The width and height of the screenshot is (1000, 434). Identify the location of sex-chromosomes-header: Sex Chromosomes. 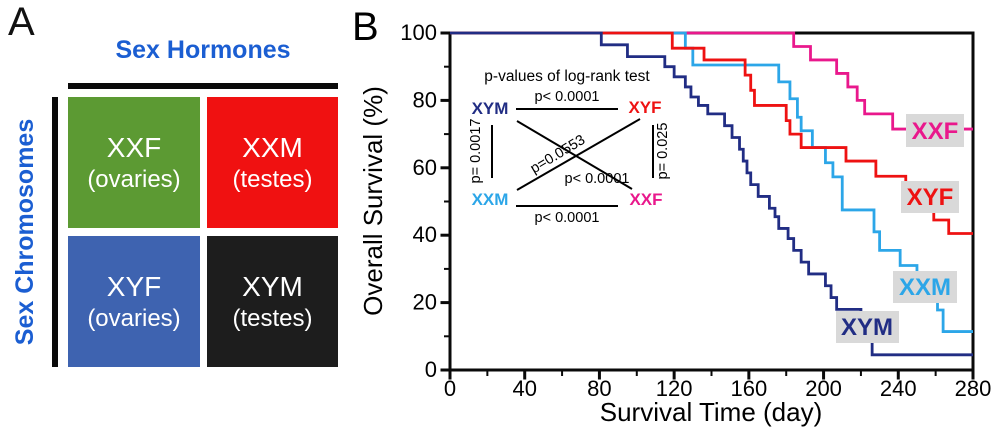
(25, 232).